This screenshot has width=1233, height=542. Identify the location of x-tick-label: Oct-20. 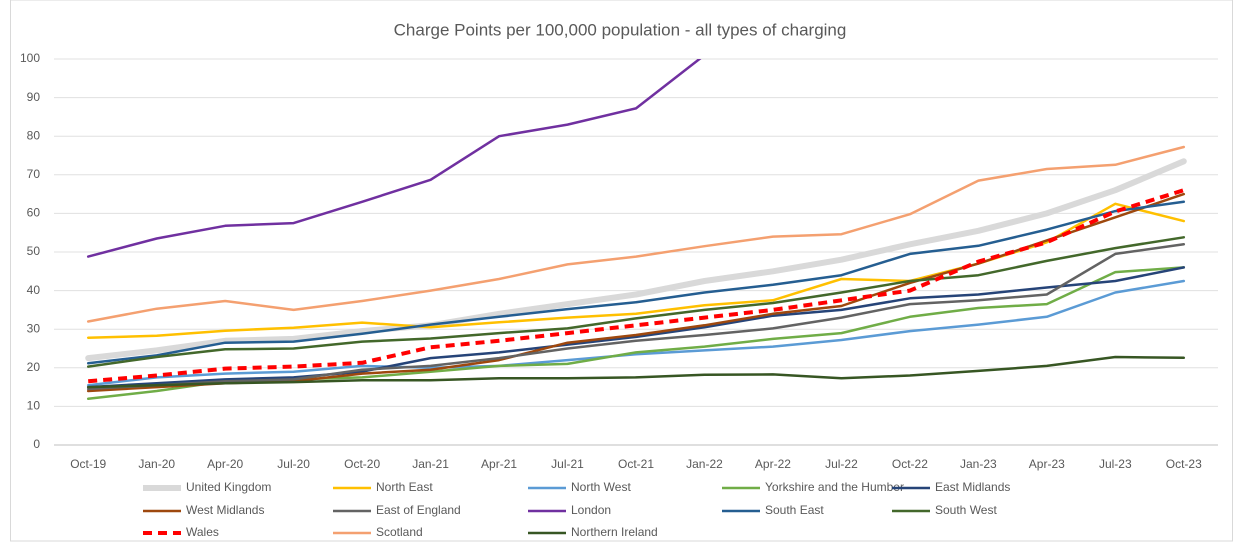
(362, 464).